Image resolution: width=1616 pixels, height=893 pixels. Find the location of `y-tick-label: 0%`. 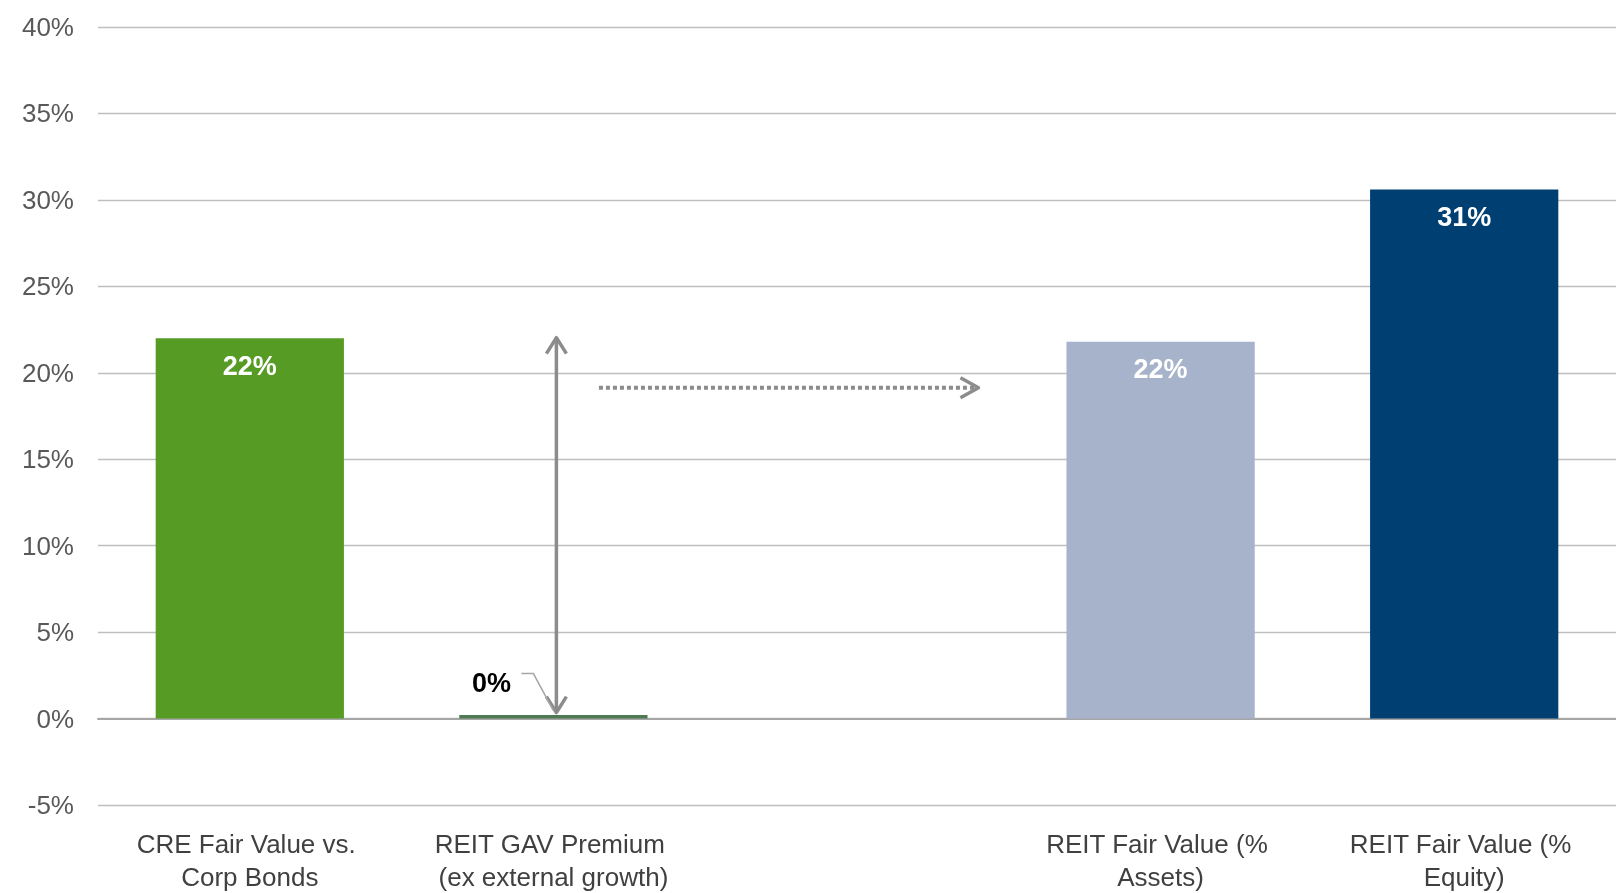

y-tick-label: 0% is located at coordinates (55, 718).